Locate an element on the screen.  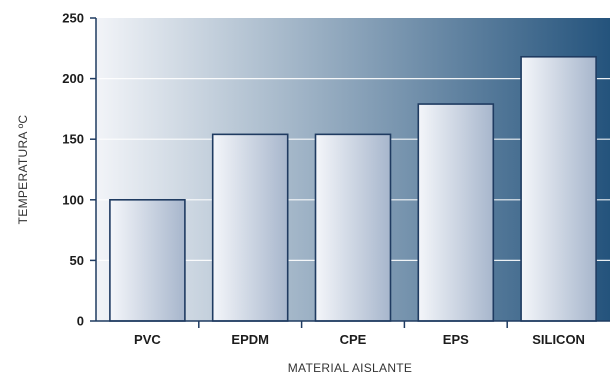
y-tick-label: 150 is located at coordinates (73, 139).